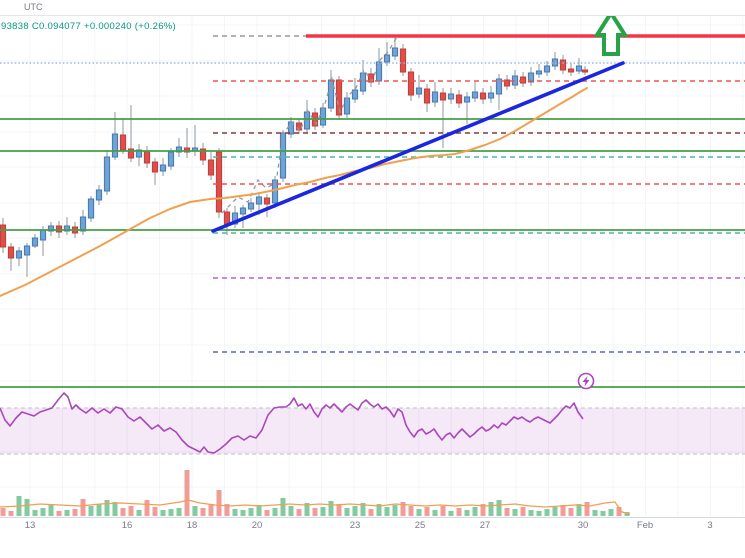  I want to click on time-axis-label: 20, so click(257, 525).